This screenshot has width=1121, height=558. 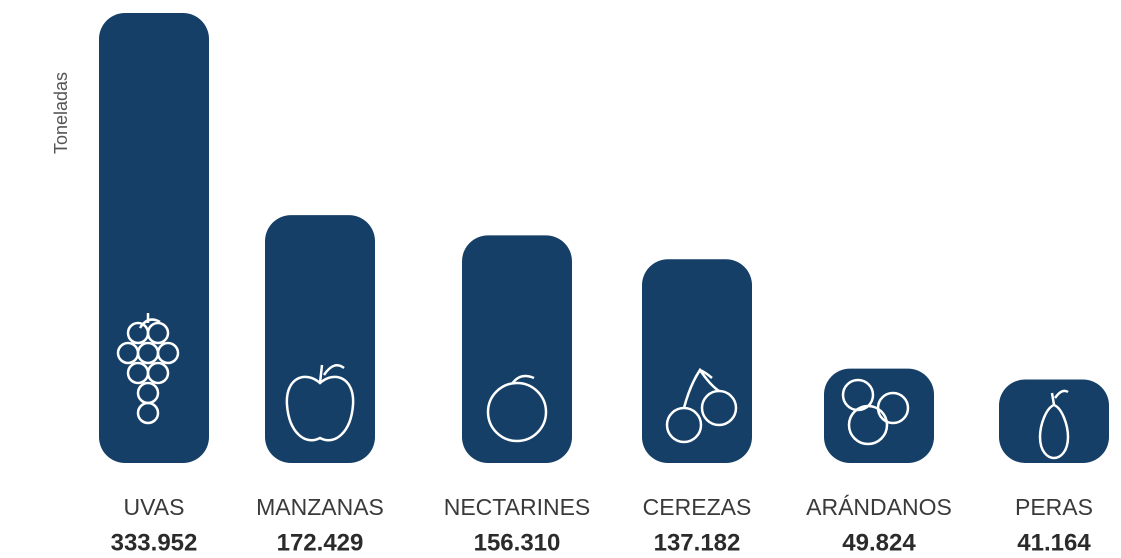 I want to click on category-label: UVAS, so click(x=154, y=507).